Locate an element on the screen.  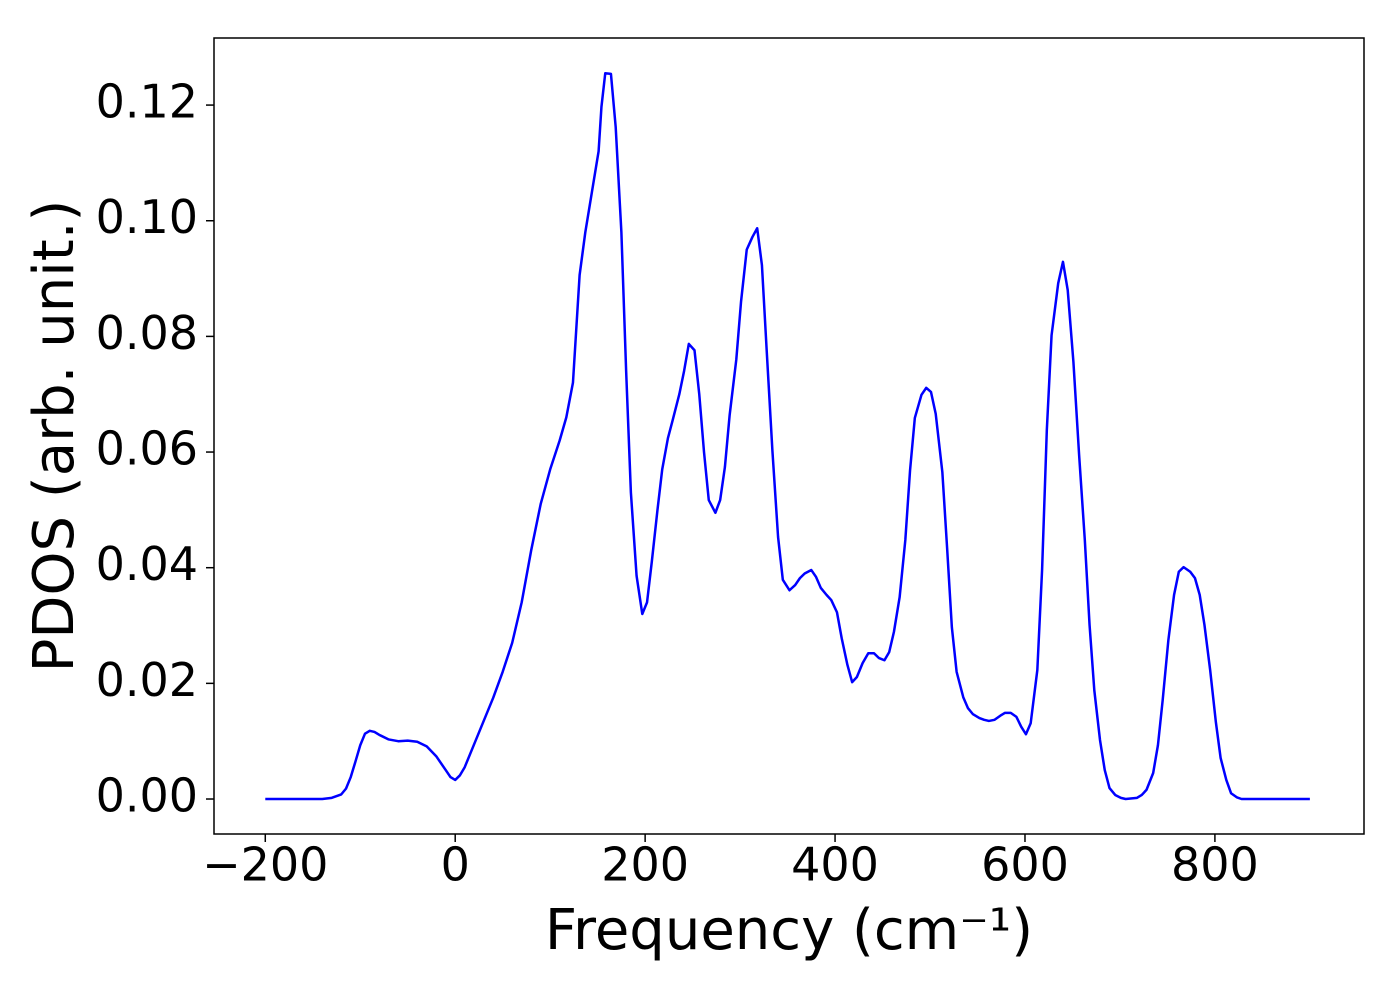
y-tick-label: 0.02 is located at coordinates (147, 680).